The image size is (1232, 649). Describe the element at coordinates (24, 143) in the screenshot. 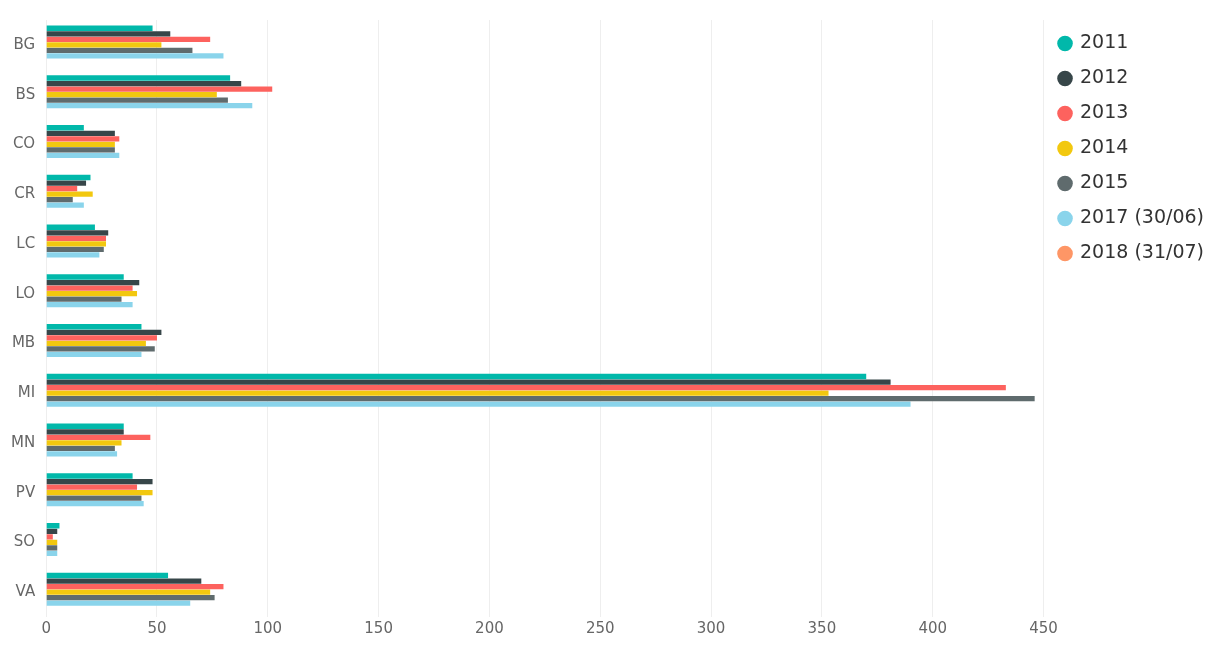

I see `y-tick-label: CO` at that location.